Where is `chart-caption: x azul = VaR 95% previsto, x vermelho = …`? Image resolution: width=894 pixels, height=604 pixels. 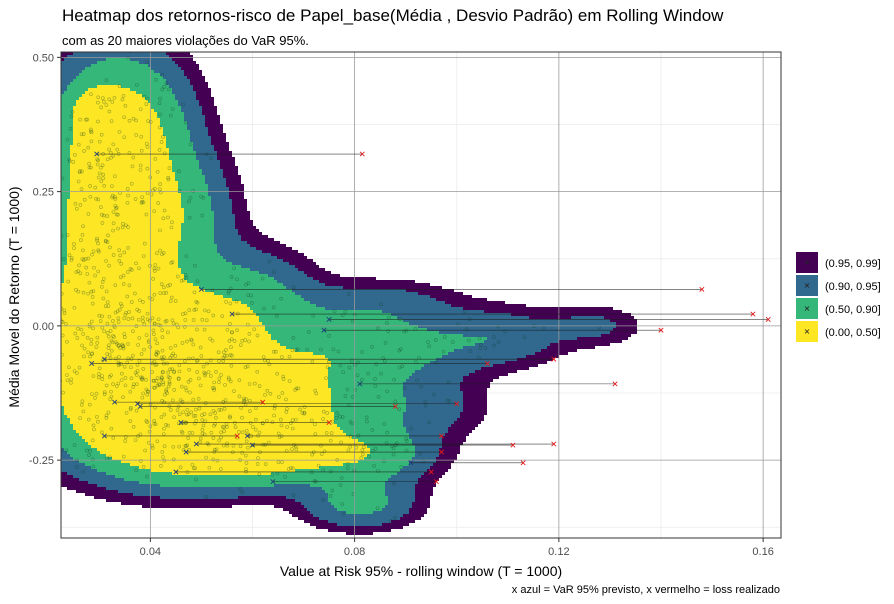
chart-caption: x azul = VaR 95% previsto, x vermelho = … is located at coordinates (645, 590).